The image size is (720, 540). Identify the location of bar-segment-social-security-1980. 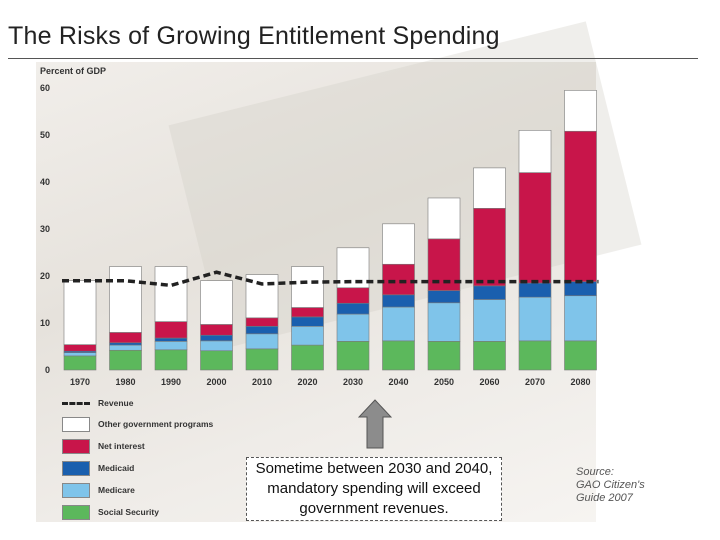
(125, 360).